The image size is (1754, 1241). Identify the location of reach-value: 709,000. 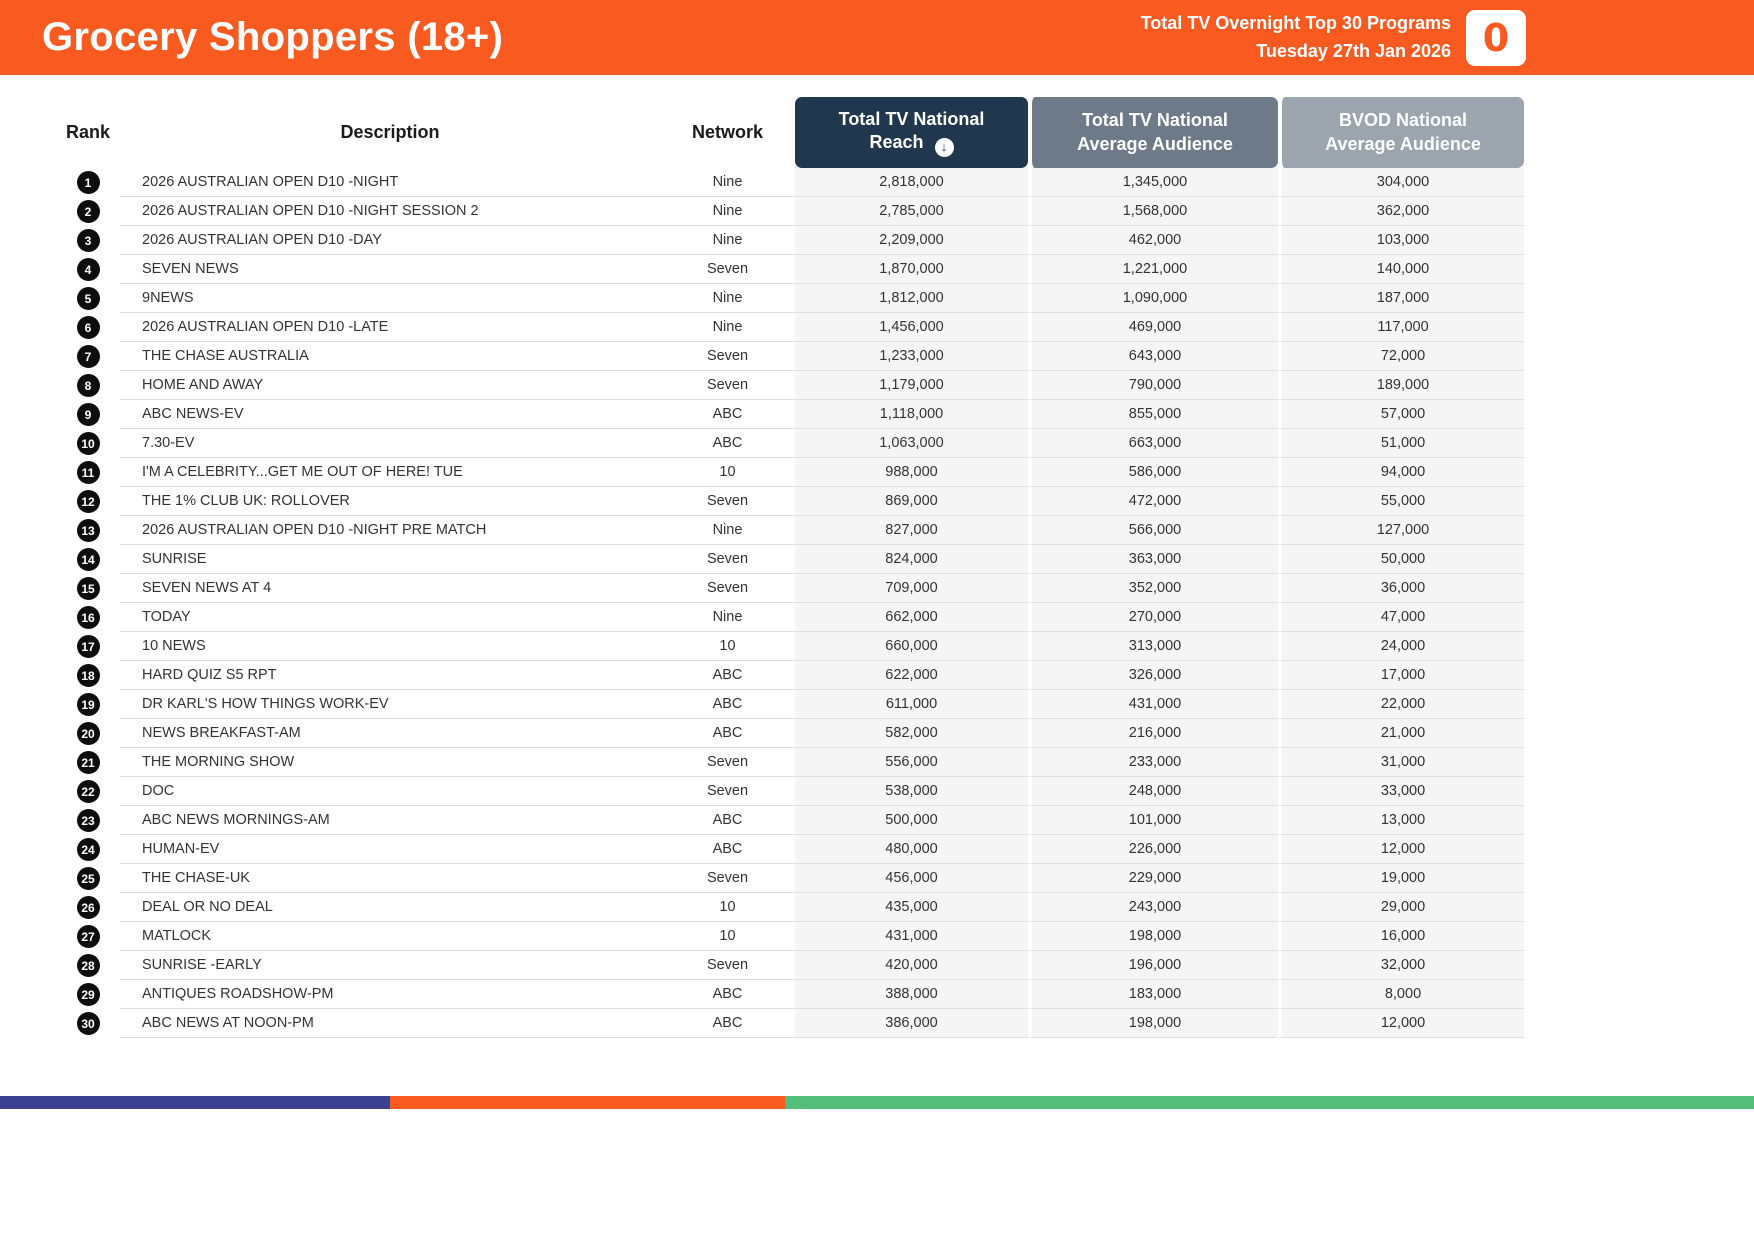
(911, 588).